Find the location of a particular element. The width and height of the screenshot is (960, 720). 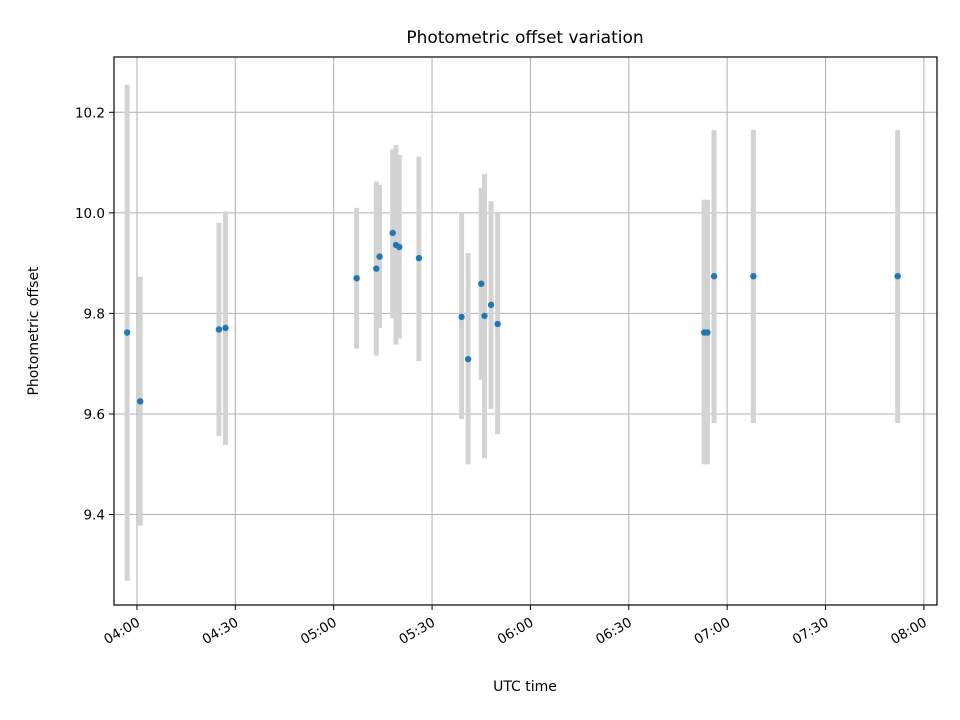

y-tick-label: 10.0 is located at coordinates (90, 214).